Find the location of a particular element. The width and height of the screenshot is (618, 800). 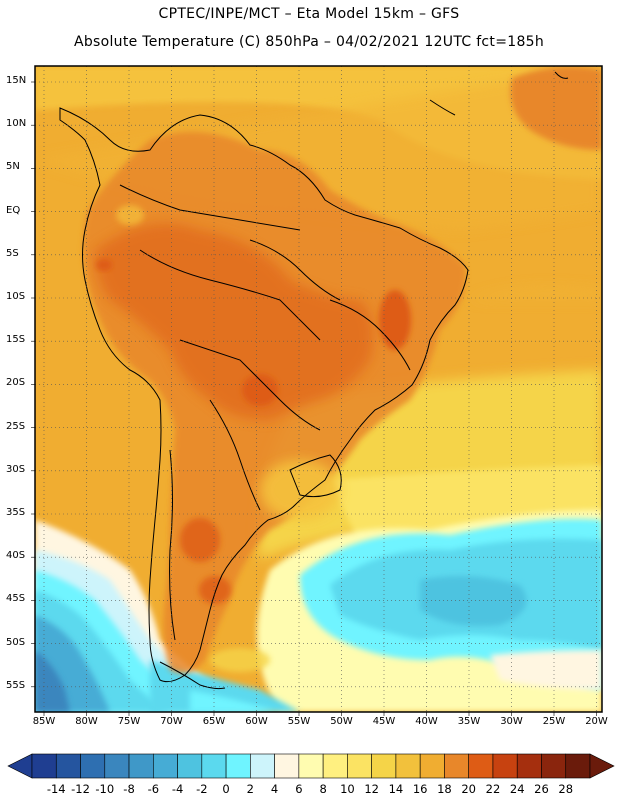

colorbar-label: 8 is located at coordinates (323, 789).